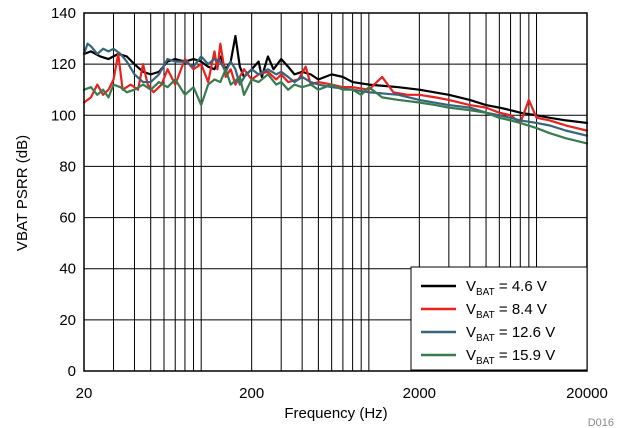 This screenshot has width=624, height=428. I want to click on x-tick-label: 2000, so click(419, 393).